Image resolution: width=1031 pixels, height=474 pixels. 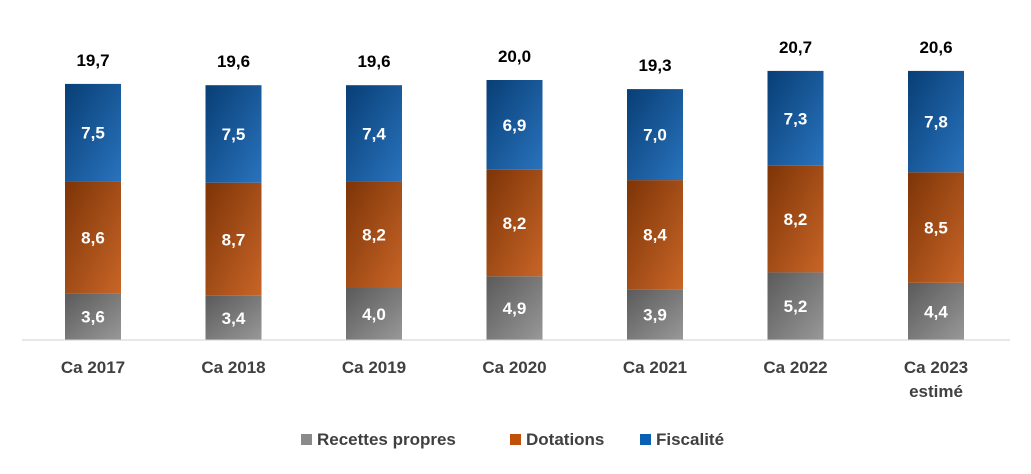 I want to click on x-tick-label: Ca 2023, so click(x=936, y=367).